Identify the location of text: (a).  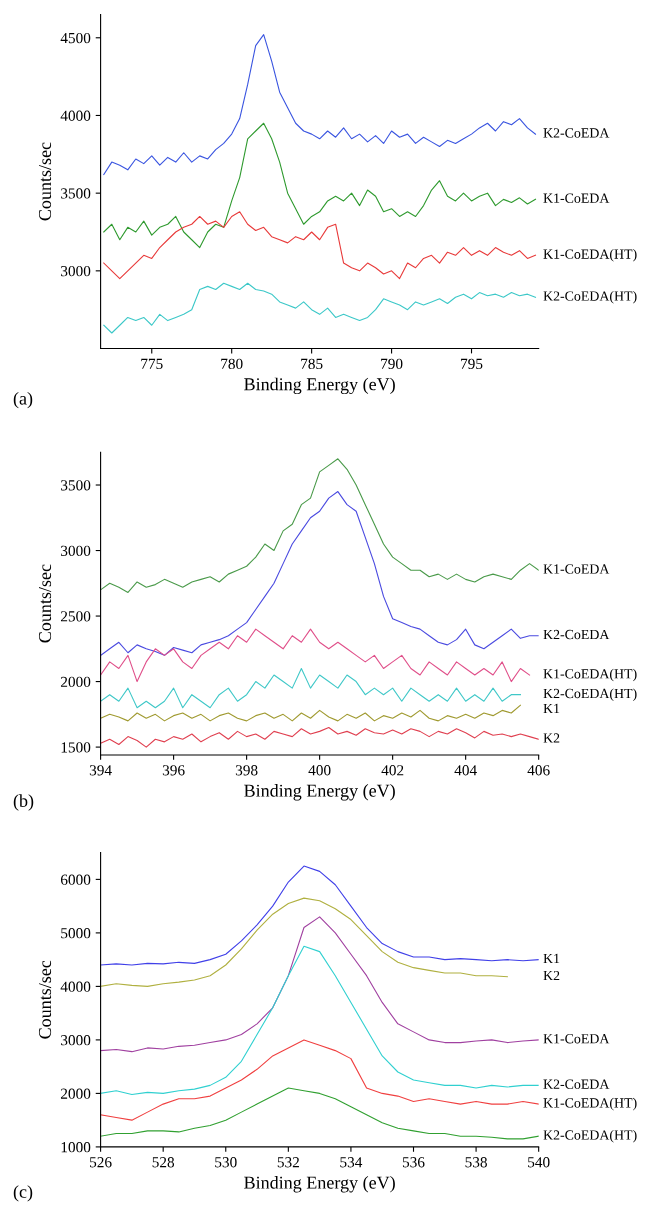
(23, 400).